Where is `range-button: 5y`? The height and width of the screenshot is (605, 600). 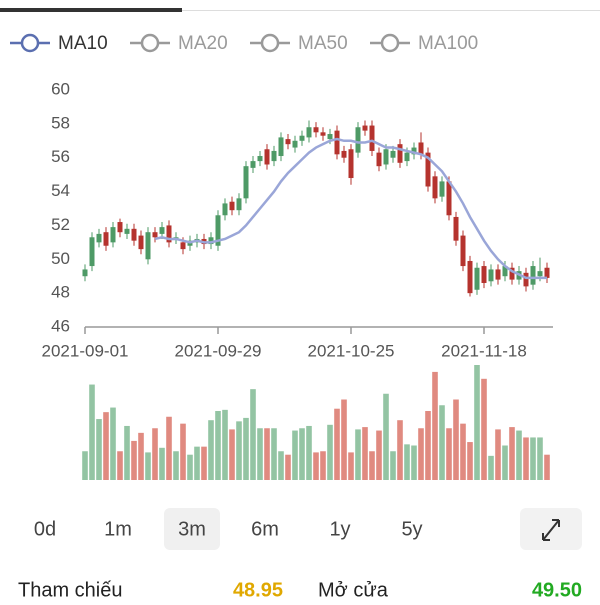 range-button: 5y is located at coordinates (411, 529).